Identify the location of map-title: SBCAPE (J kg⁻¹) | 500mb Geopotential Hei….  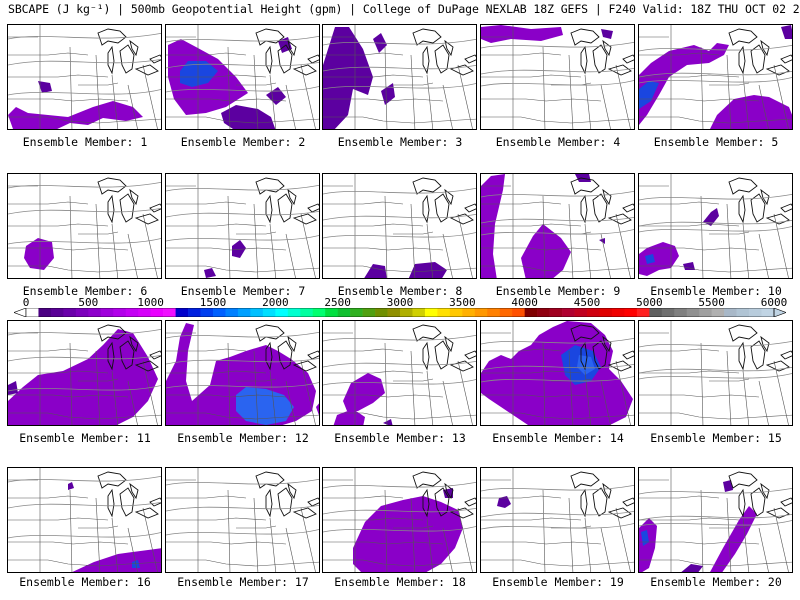
(404, 9).